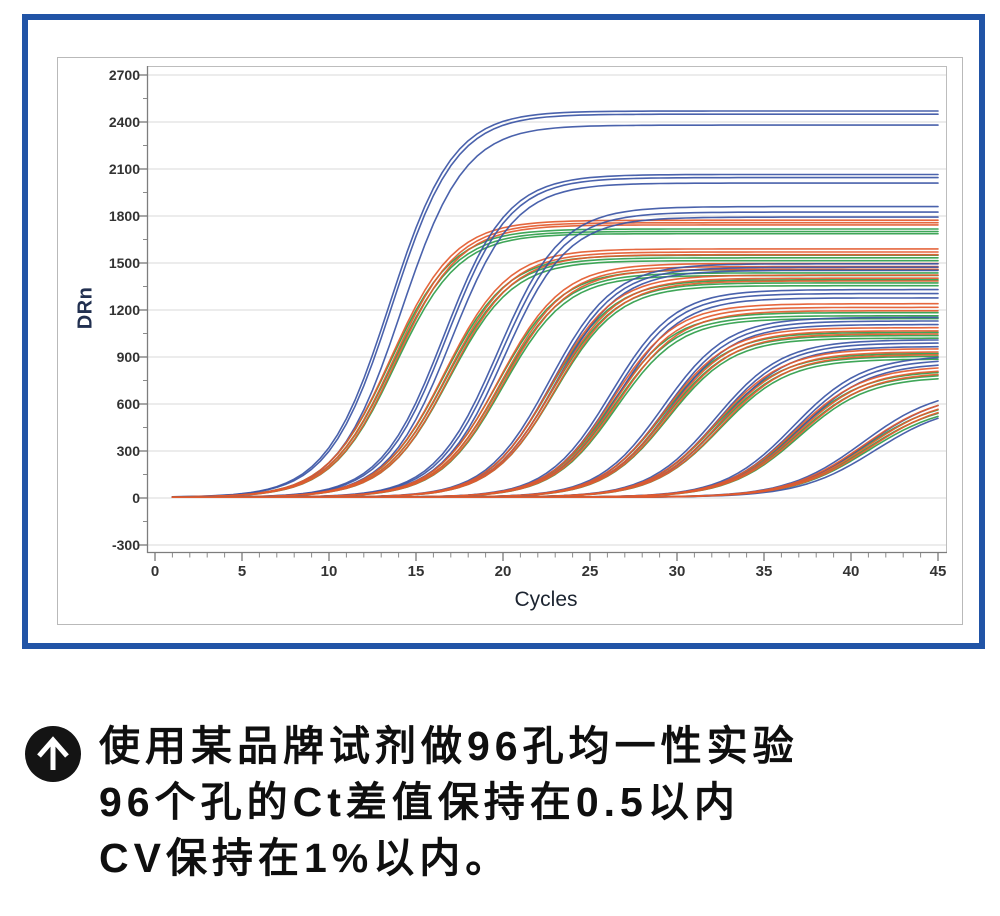 This screenshot has height=916, width=1000. I want to click on y-tick-label: 900, so click(129, 357).